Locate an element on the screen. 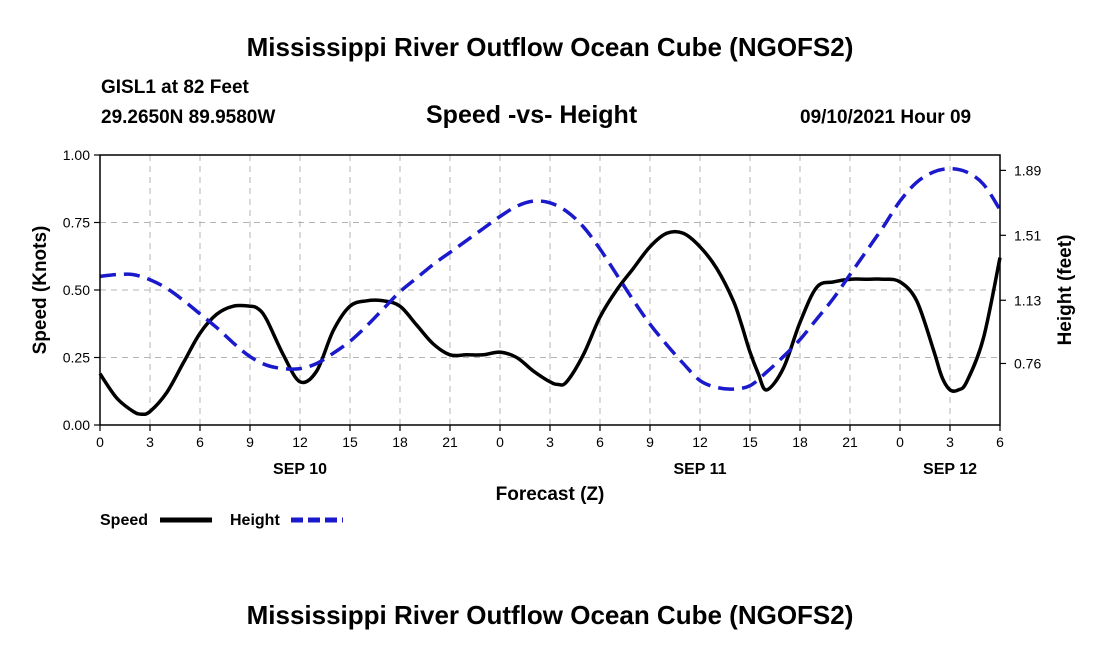  y-tick-label: 0.25 is located at coordinates (76, 358).